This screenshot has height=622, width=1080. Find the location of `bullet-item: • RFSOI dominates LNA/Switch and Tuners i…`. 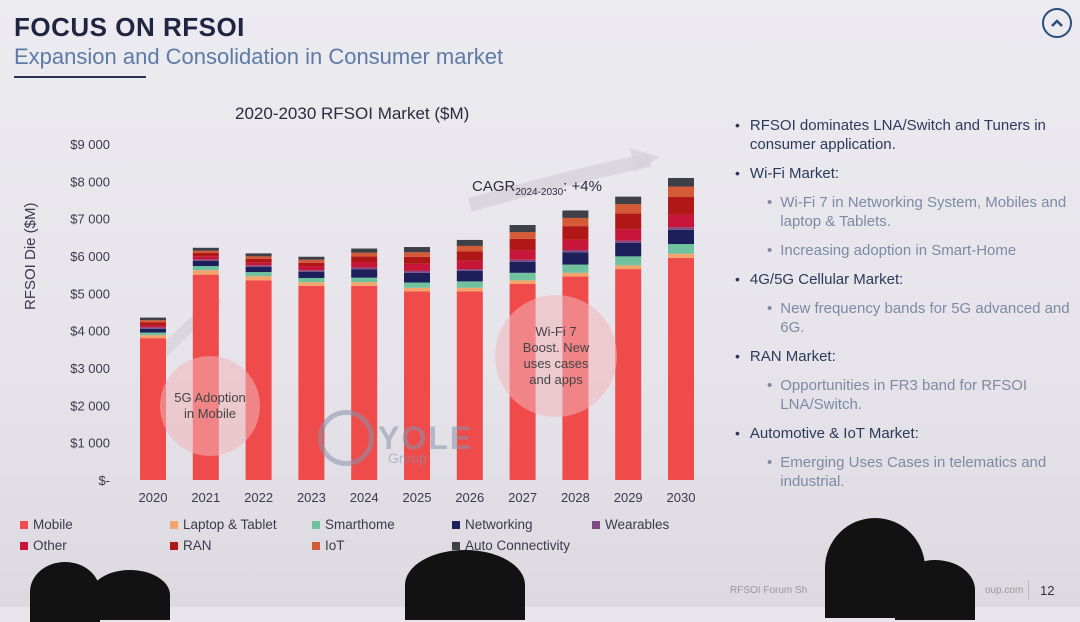

bullet-item: • RFSOI dominates LNA/Switch and Tuners i… is located at coordinates (902, 135).